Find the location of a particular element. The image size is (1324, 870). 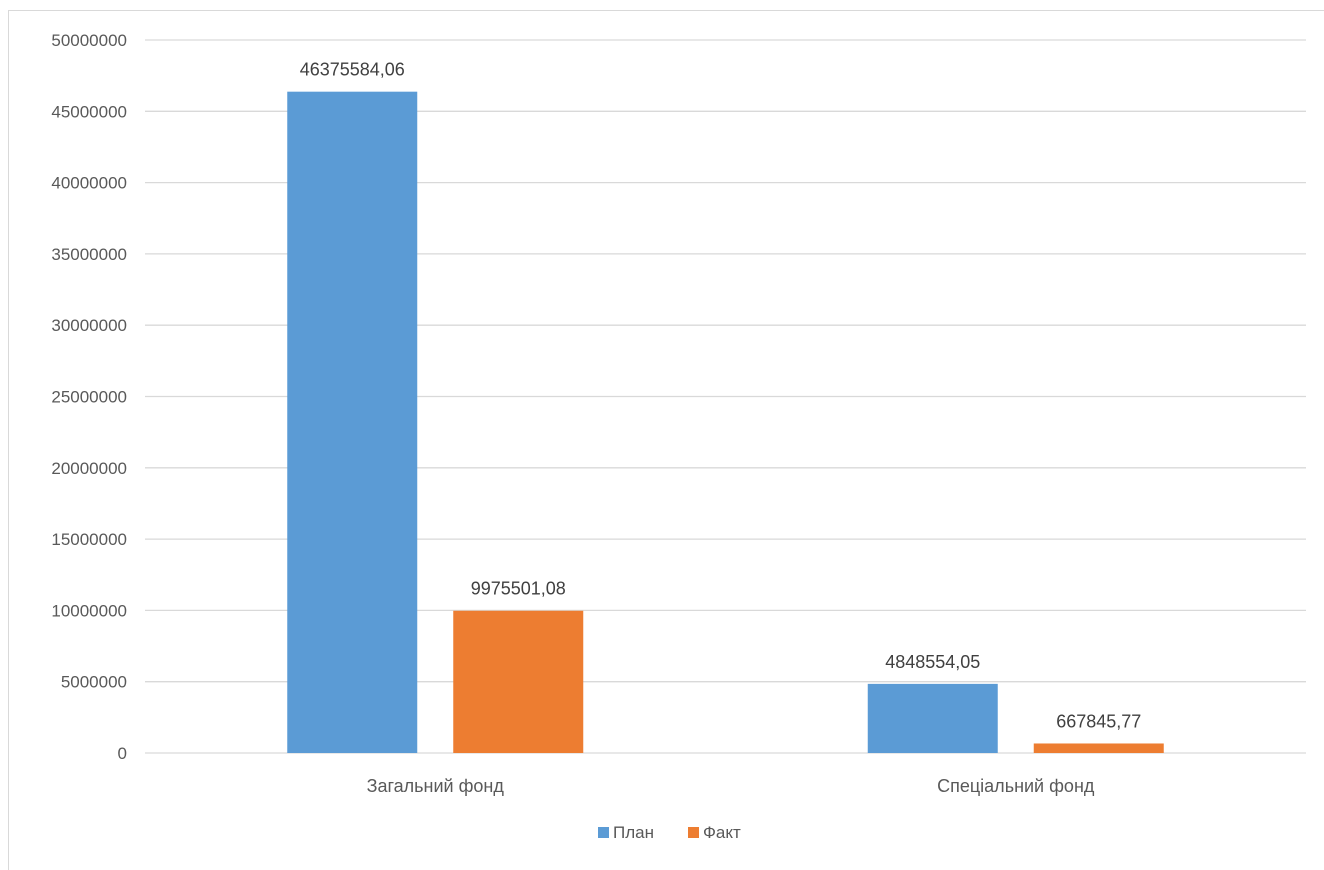

bar-fact-general-fund is located at coordinates (518, 681).